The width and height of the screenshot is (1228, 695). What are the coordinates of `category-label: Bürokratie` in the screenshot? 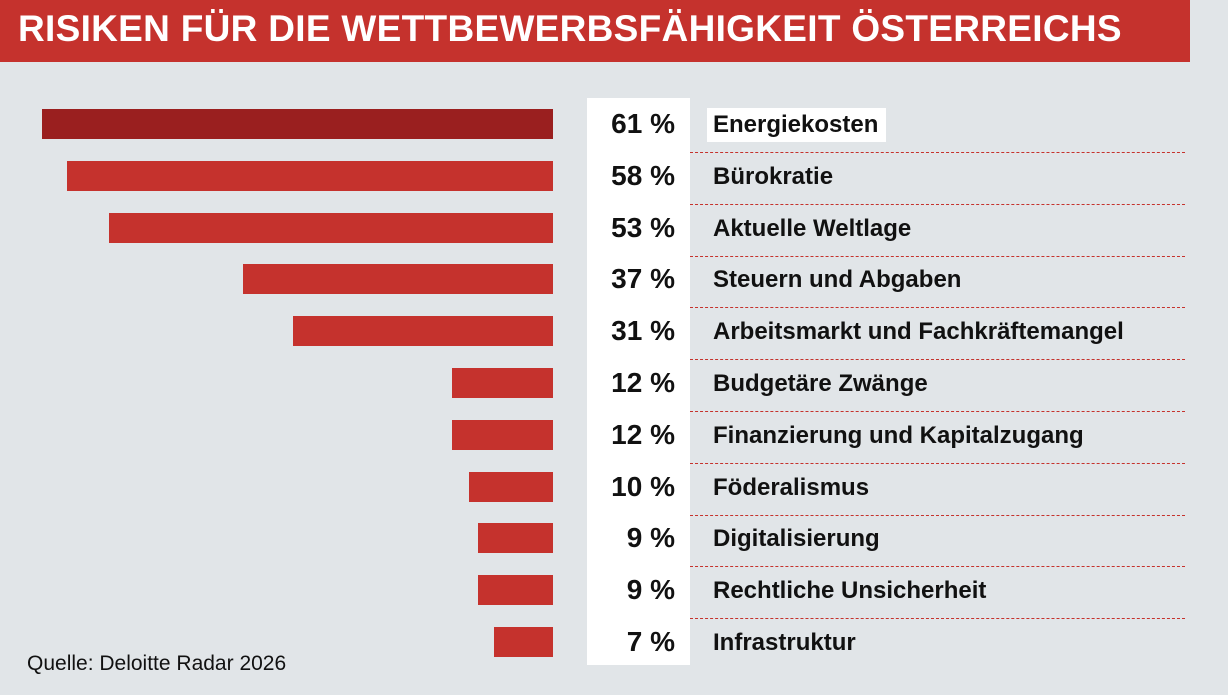 It's located at (773, 176).